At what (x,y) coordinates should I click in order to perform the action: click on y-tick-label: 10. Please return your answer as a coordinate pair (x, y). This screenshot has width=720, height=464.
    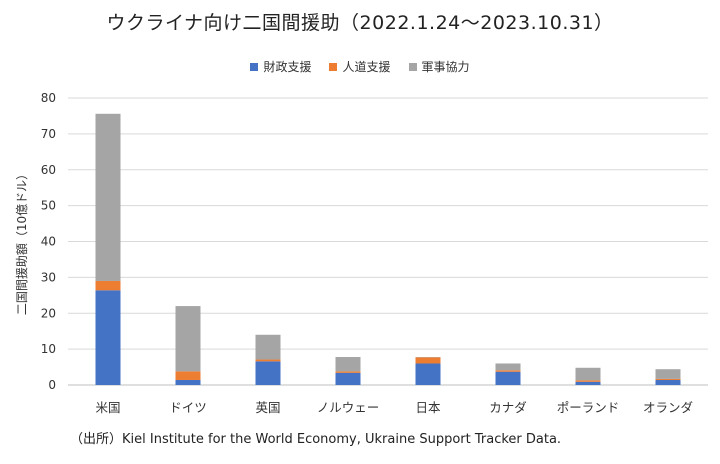
    Looking at the image, I should click on (48, 349).